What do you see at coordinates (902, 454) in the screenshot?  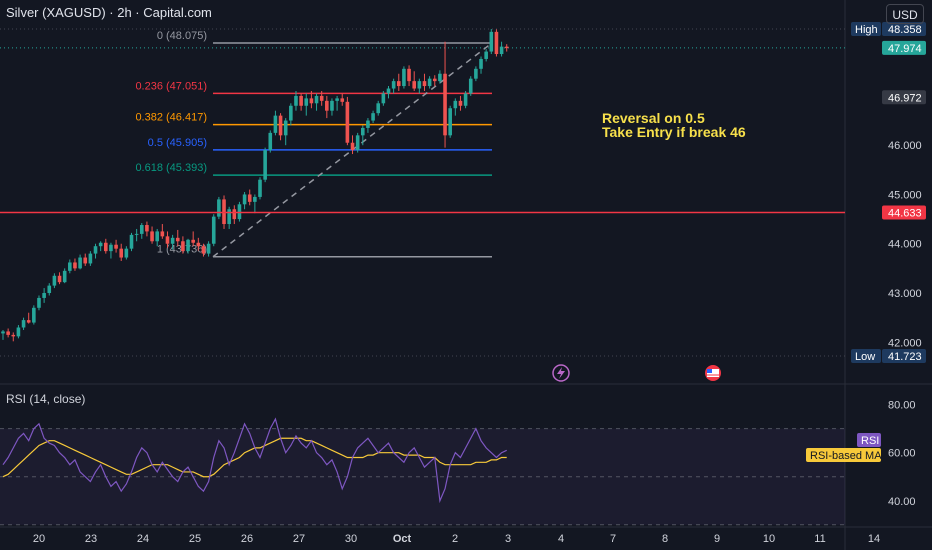 I see `rsi-tick-label: 60.00` at bounding box center [902, 454].